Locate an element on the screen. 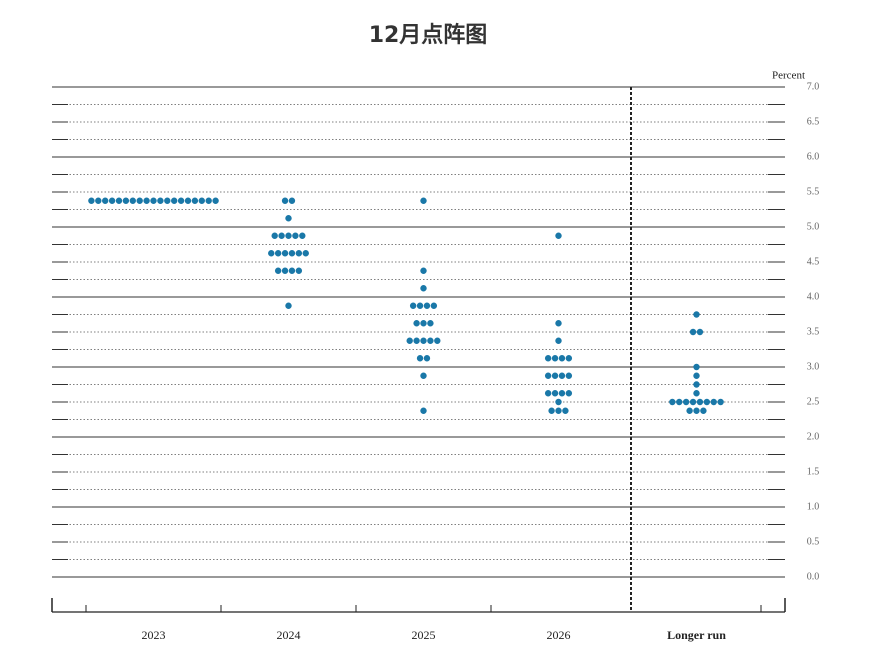 This screenshot has height=646, width=891. x-tick-label: 2023 is located at coordinates (154, 635).